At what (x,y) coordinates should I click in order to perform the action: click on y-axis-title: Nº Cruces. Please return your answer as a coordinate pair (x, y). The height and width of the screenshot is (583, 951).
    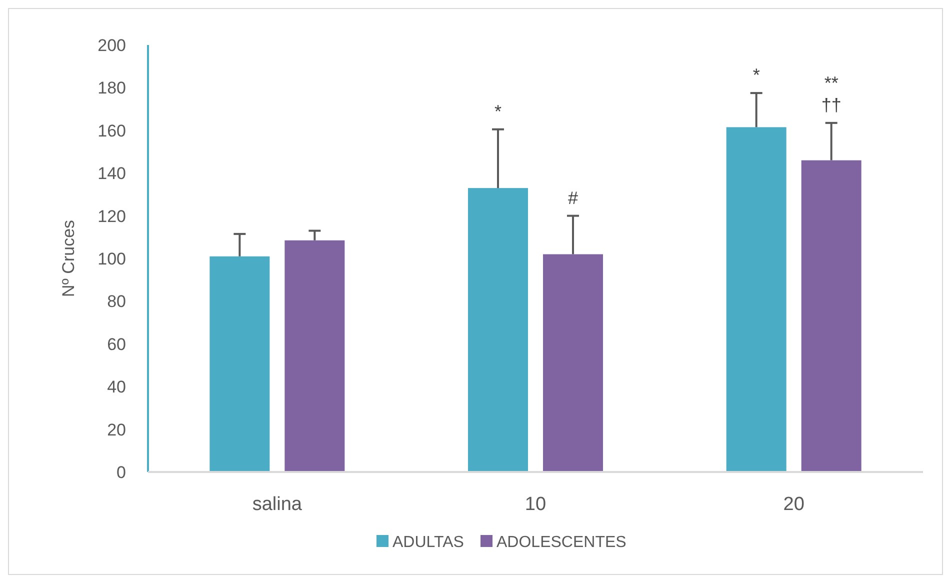
    Looking at the image, I should click on (68, 259).